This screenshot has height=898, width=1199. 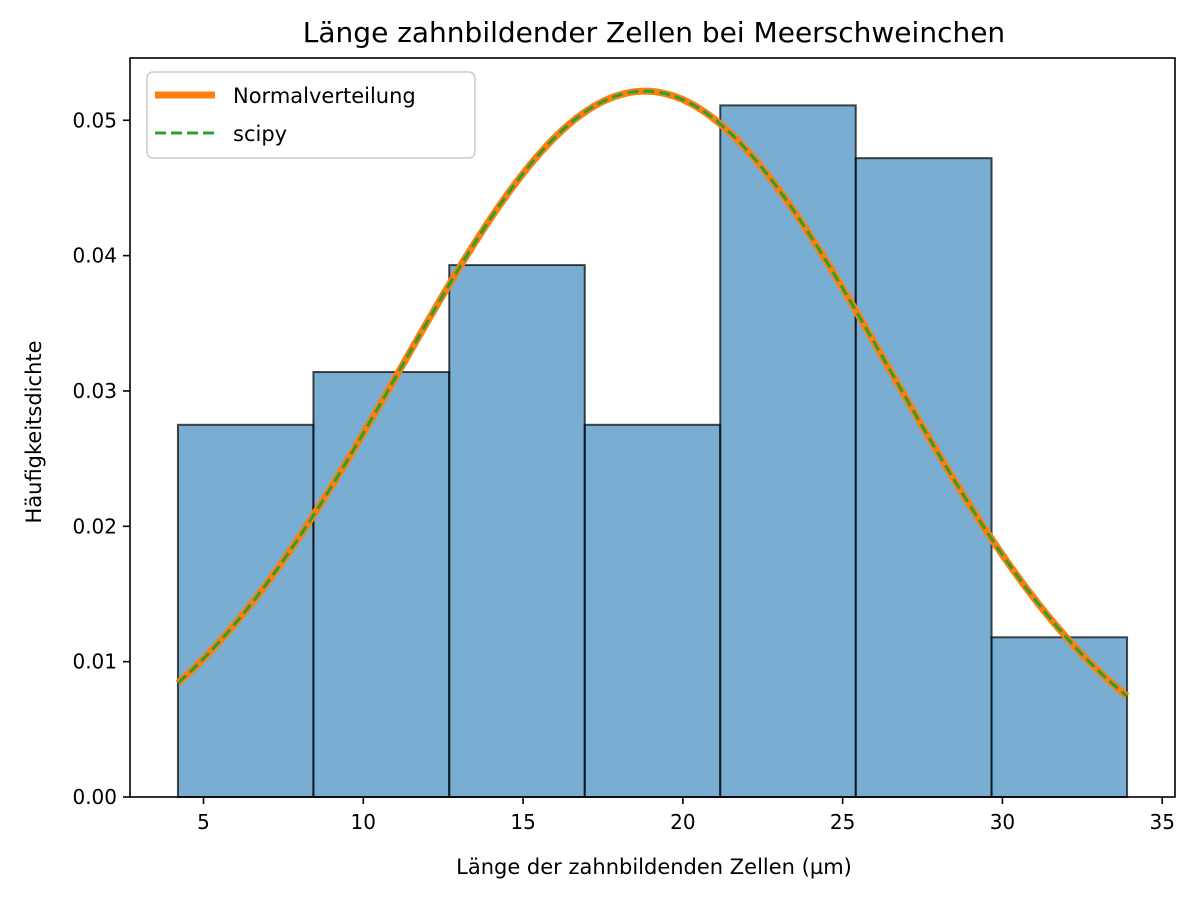 I want to click on y-axis: 0.00 0.01 0.02 0.03 0.04 0.05, so click(x=101, y=458).